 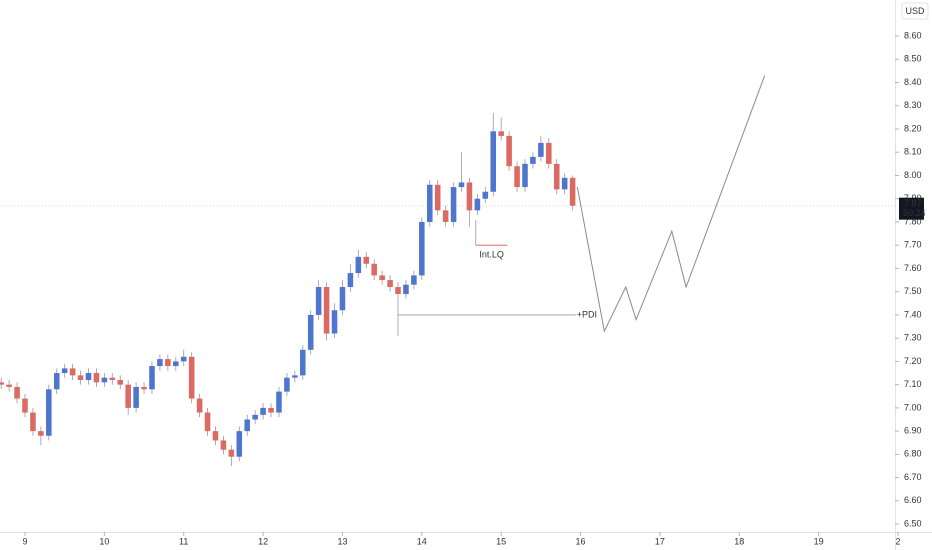 What do you see at coordinates (913, 500) in the screenshot?
I see `y-tick-label: 6.60` at bounding box center [913, 500].